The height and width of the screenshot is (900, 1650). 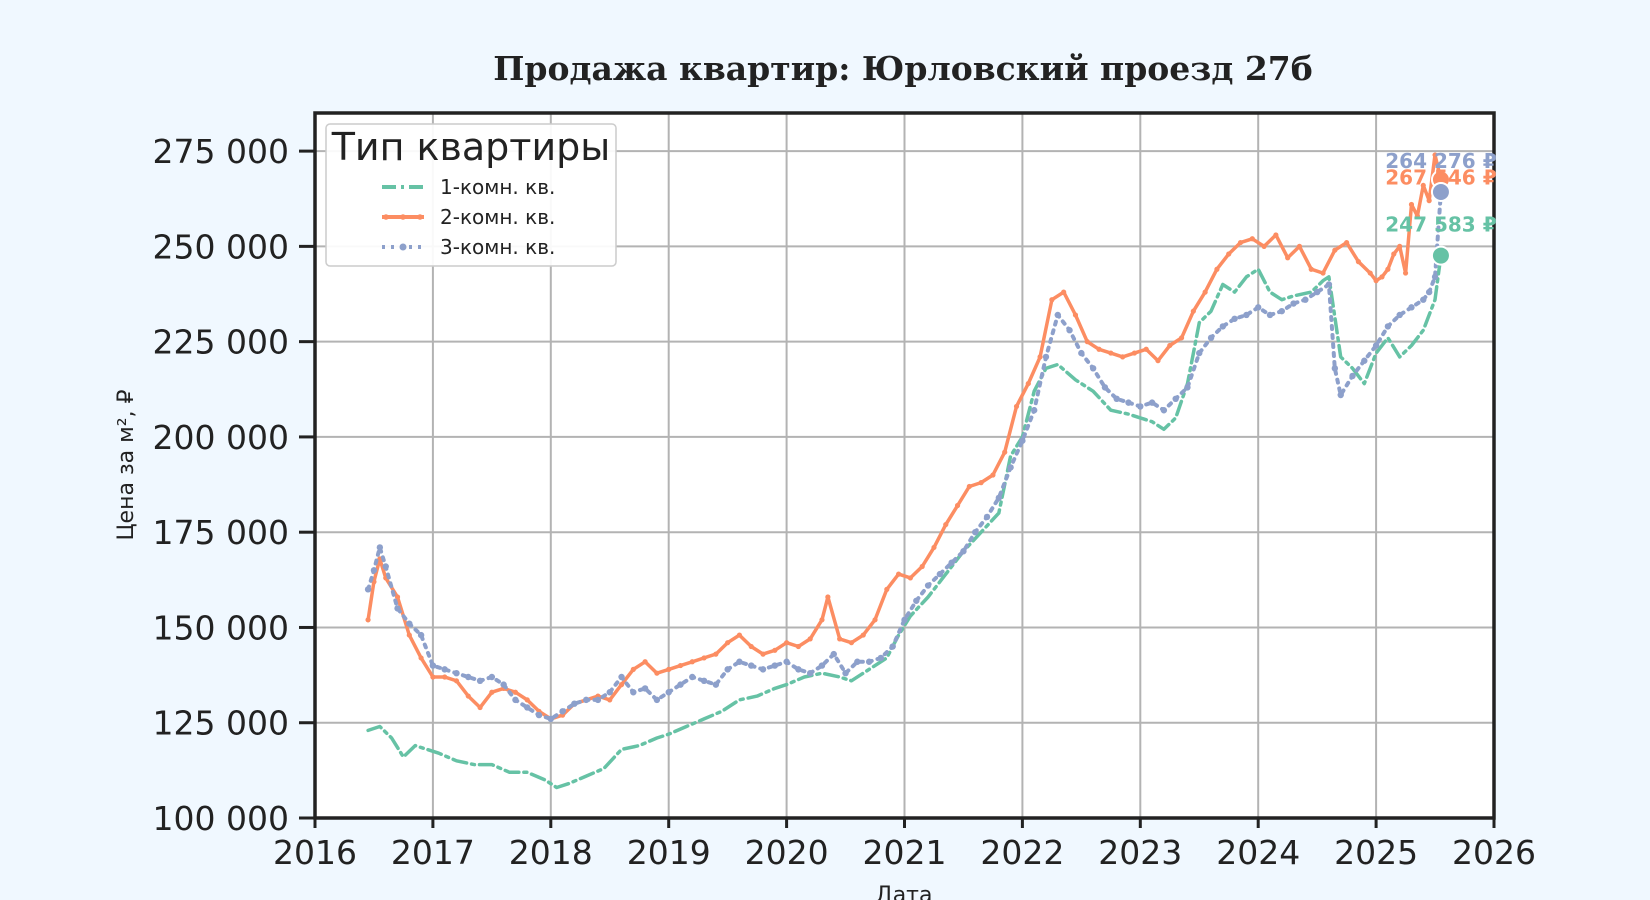 I want to click on series-1-room-last-point, so click(x=1440, y=255).